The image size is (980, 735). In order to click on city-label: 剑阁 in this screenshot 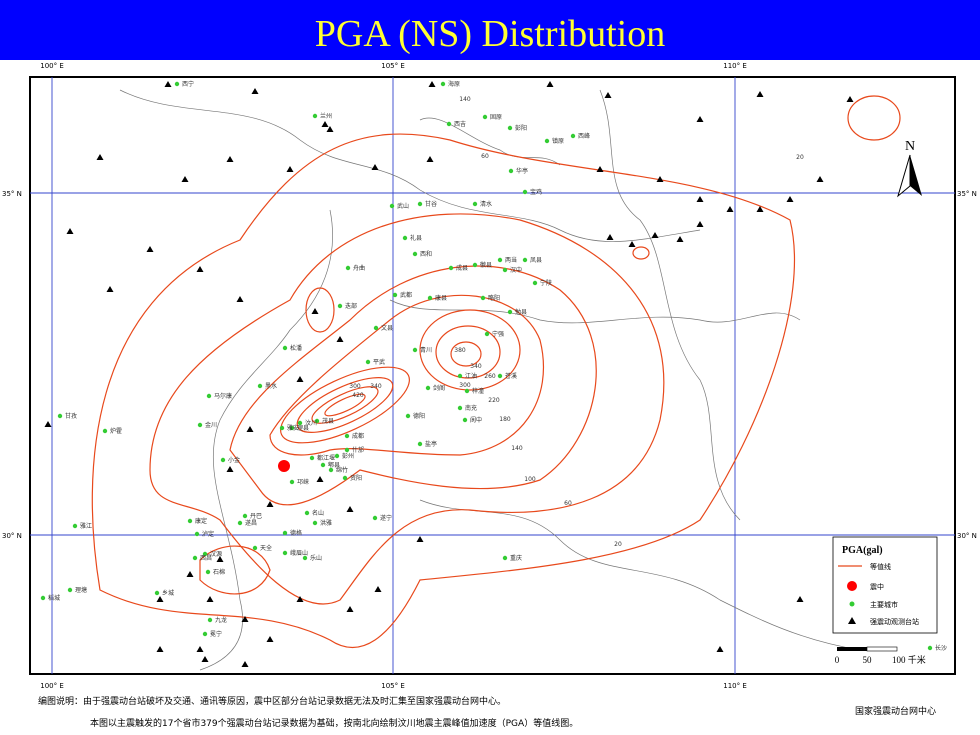, I will do `click(439, 388)`.